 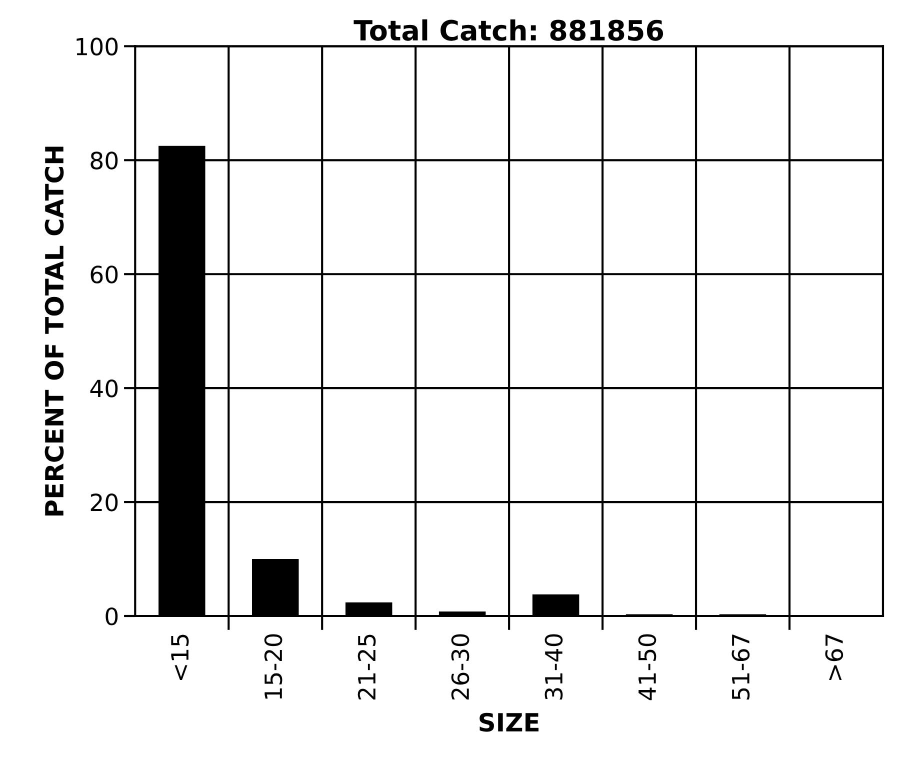 What do you see at coordinates (509, 722) in the screenshot?
I see `x-axis-title: SIZE` at bounding box center [509, 722].